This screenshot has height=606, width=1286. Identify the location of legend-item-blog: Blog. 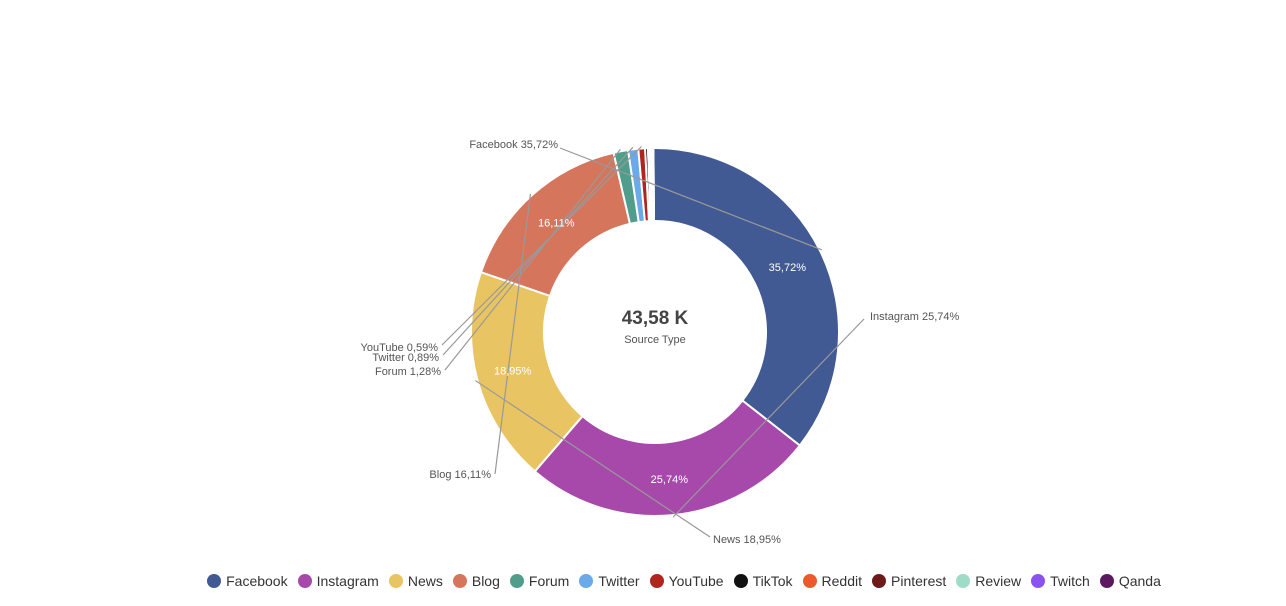
(476, 581).